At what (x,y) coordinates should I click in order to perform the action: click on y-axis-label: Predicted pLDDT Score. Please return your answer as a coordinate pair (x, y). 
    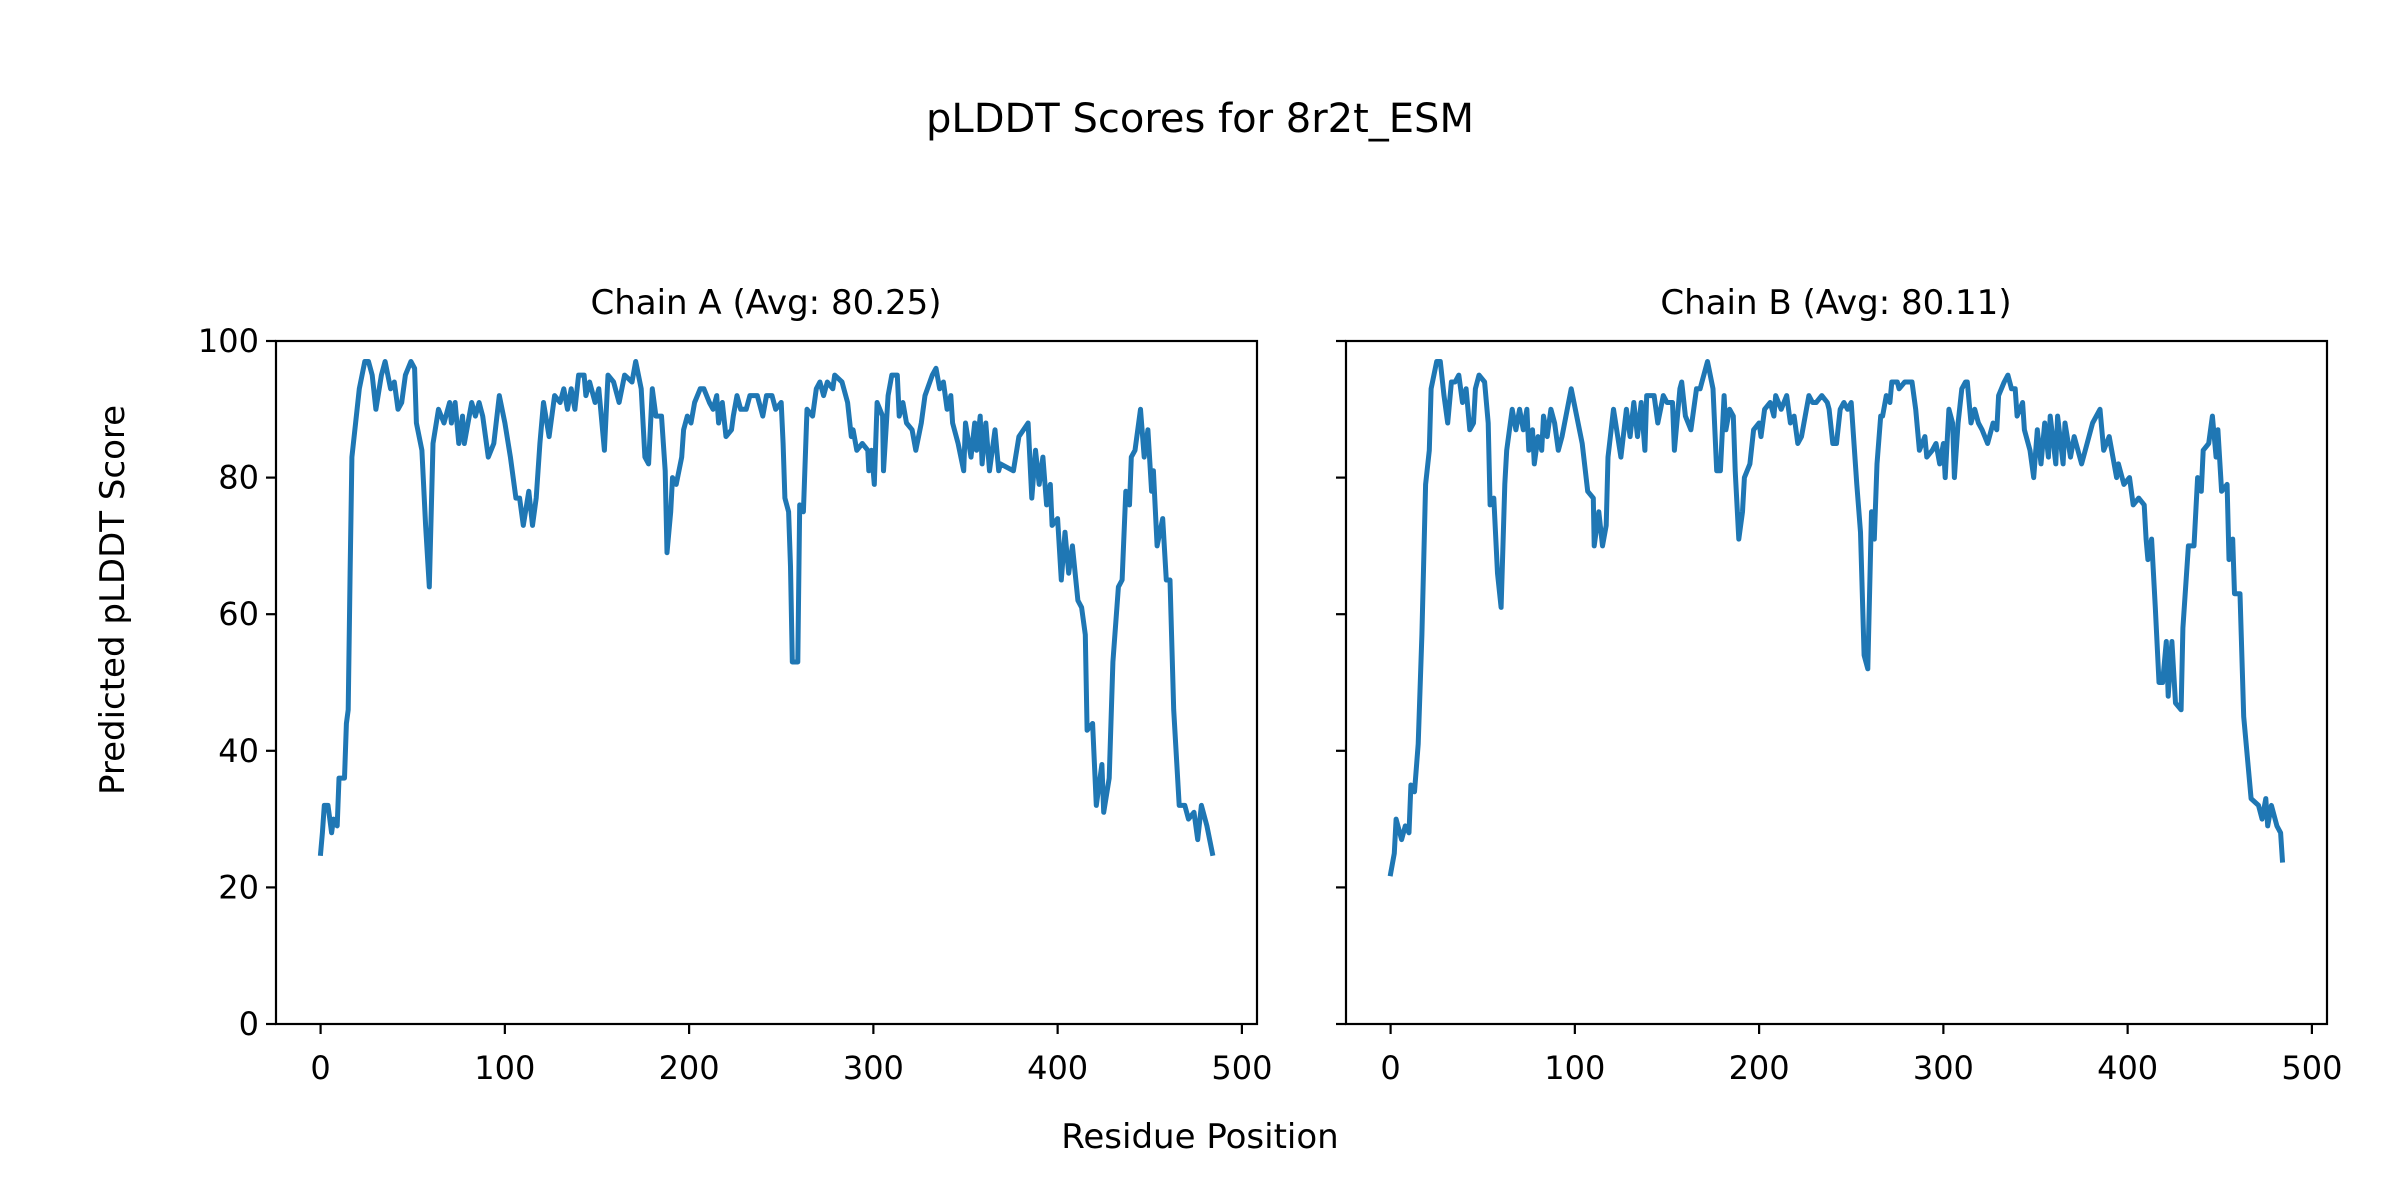
    Looking at the image, I should click on (113, 600).